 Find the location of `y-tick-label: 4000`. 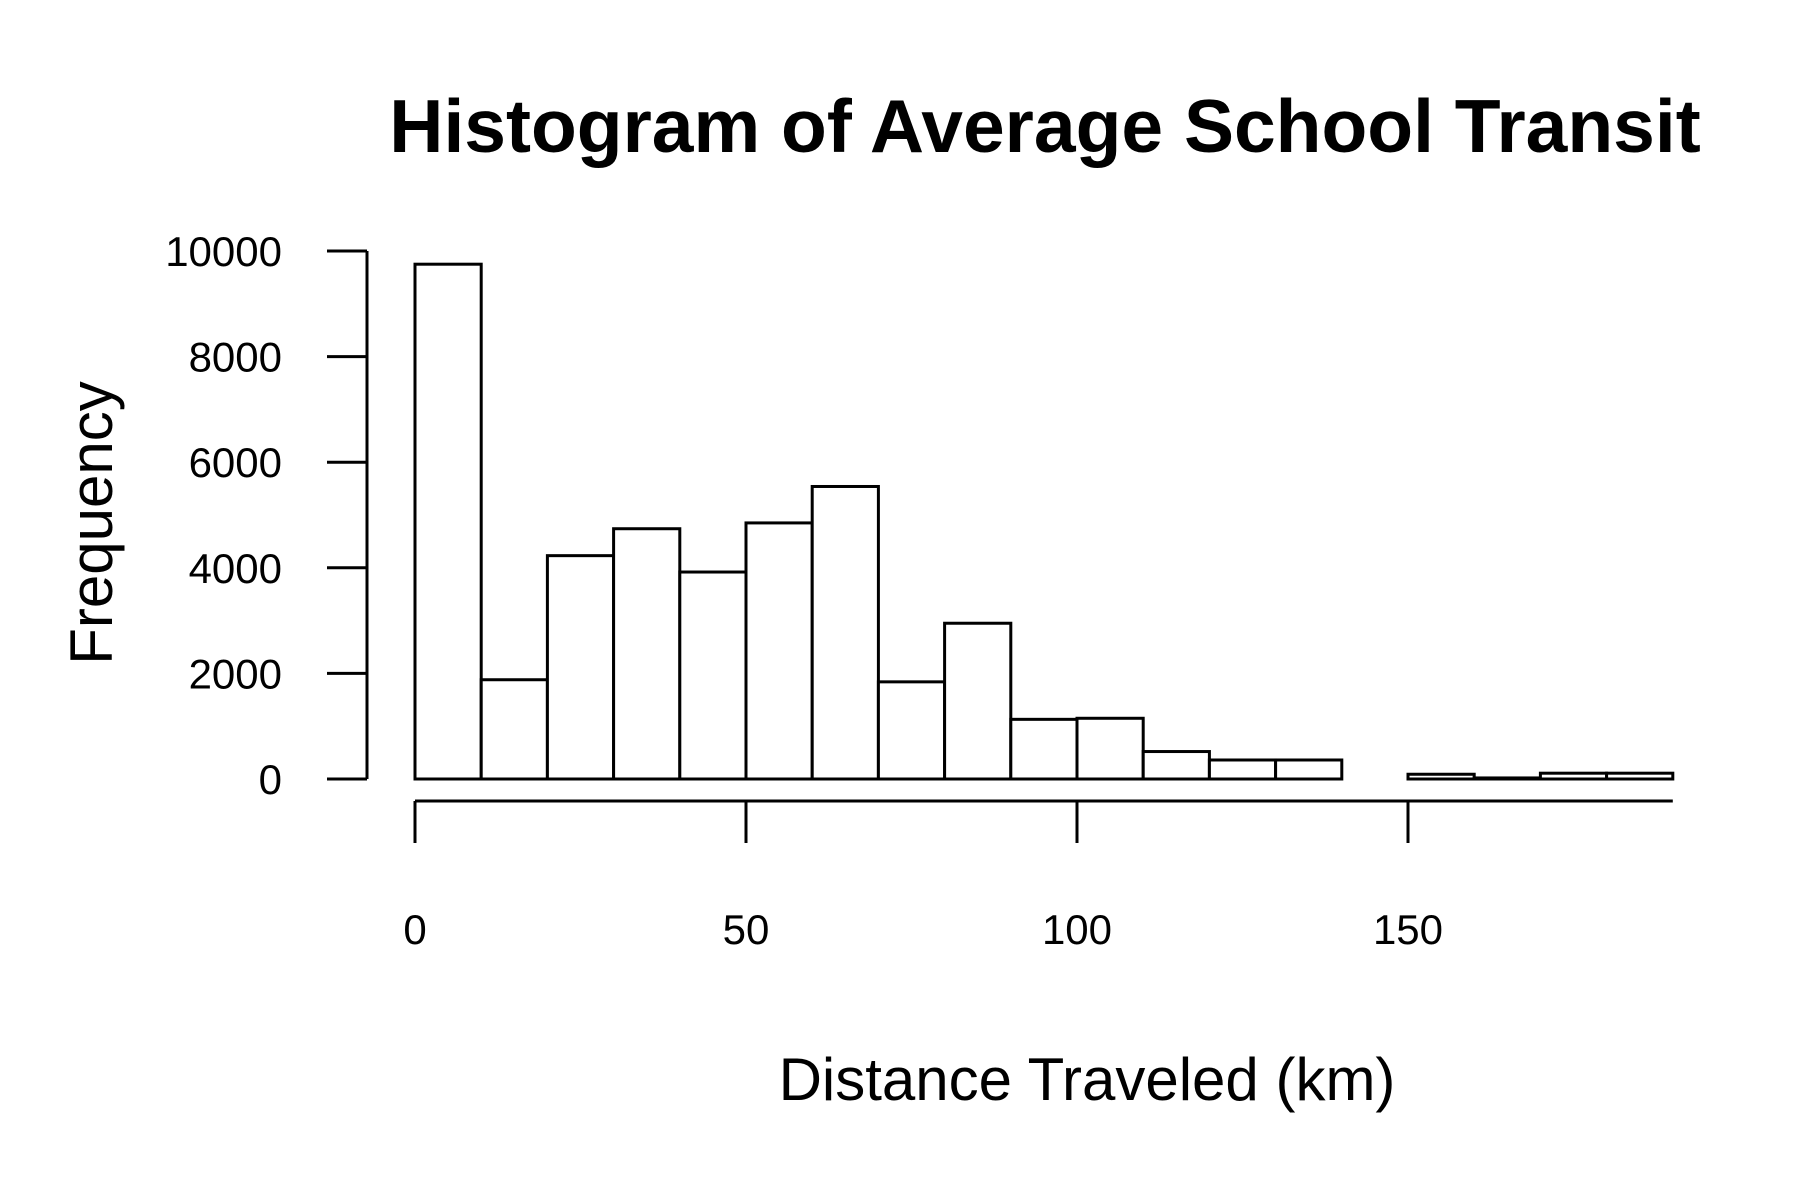

y-tick-label: 4000 is located at coordinates (235, 568).